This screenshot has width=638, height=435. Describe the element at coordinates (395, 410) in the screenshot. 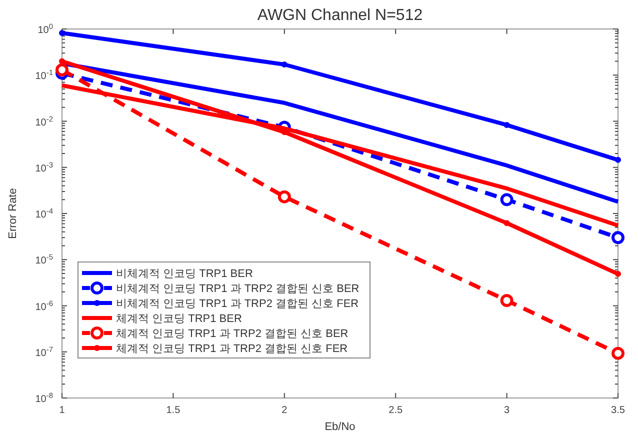

I see `x-tick-label: 2.5` at that location.